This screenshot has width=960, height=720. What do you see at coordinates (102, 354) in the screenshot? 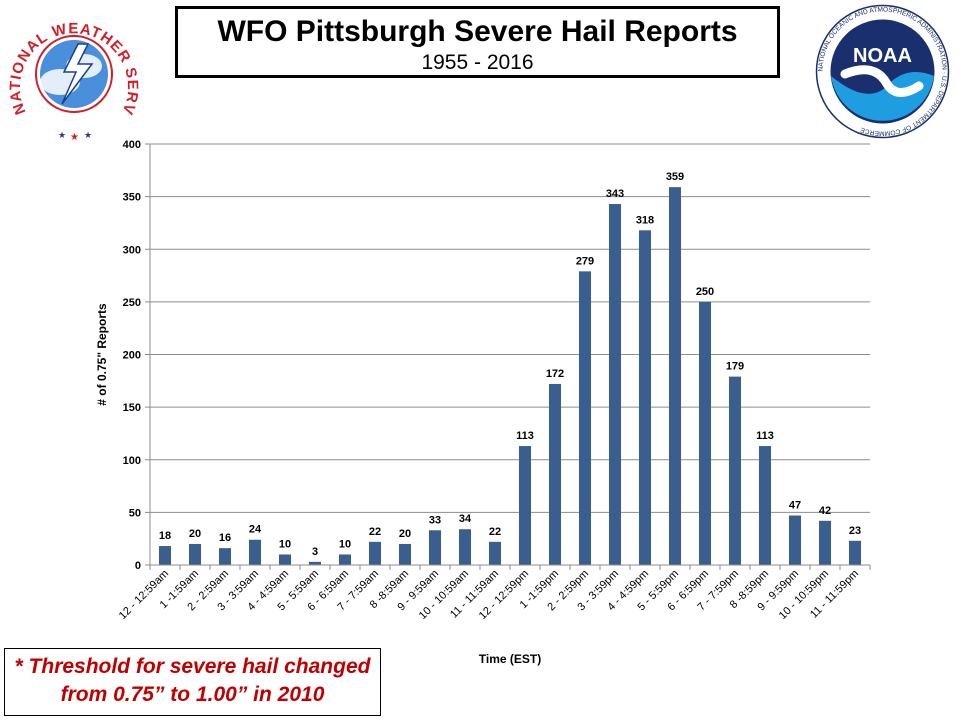
I see `y-axis-label: # of 0.75" Reports` at bounding box center [102, 354].